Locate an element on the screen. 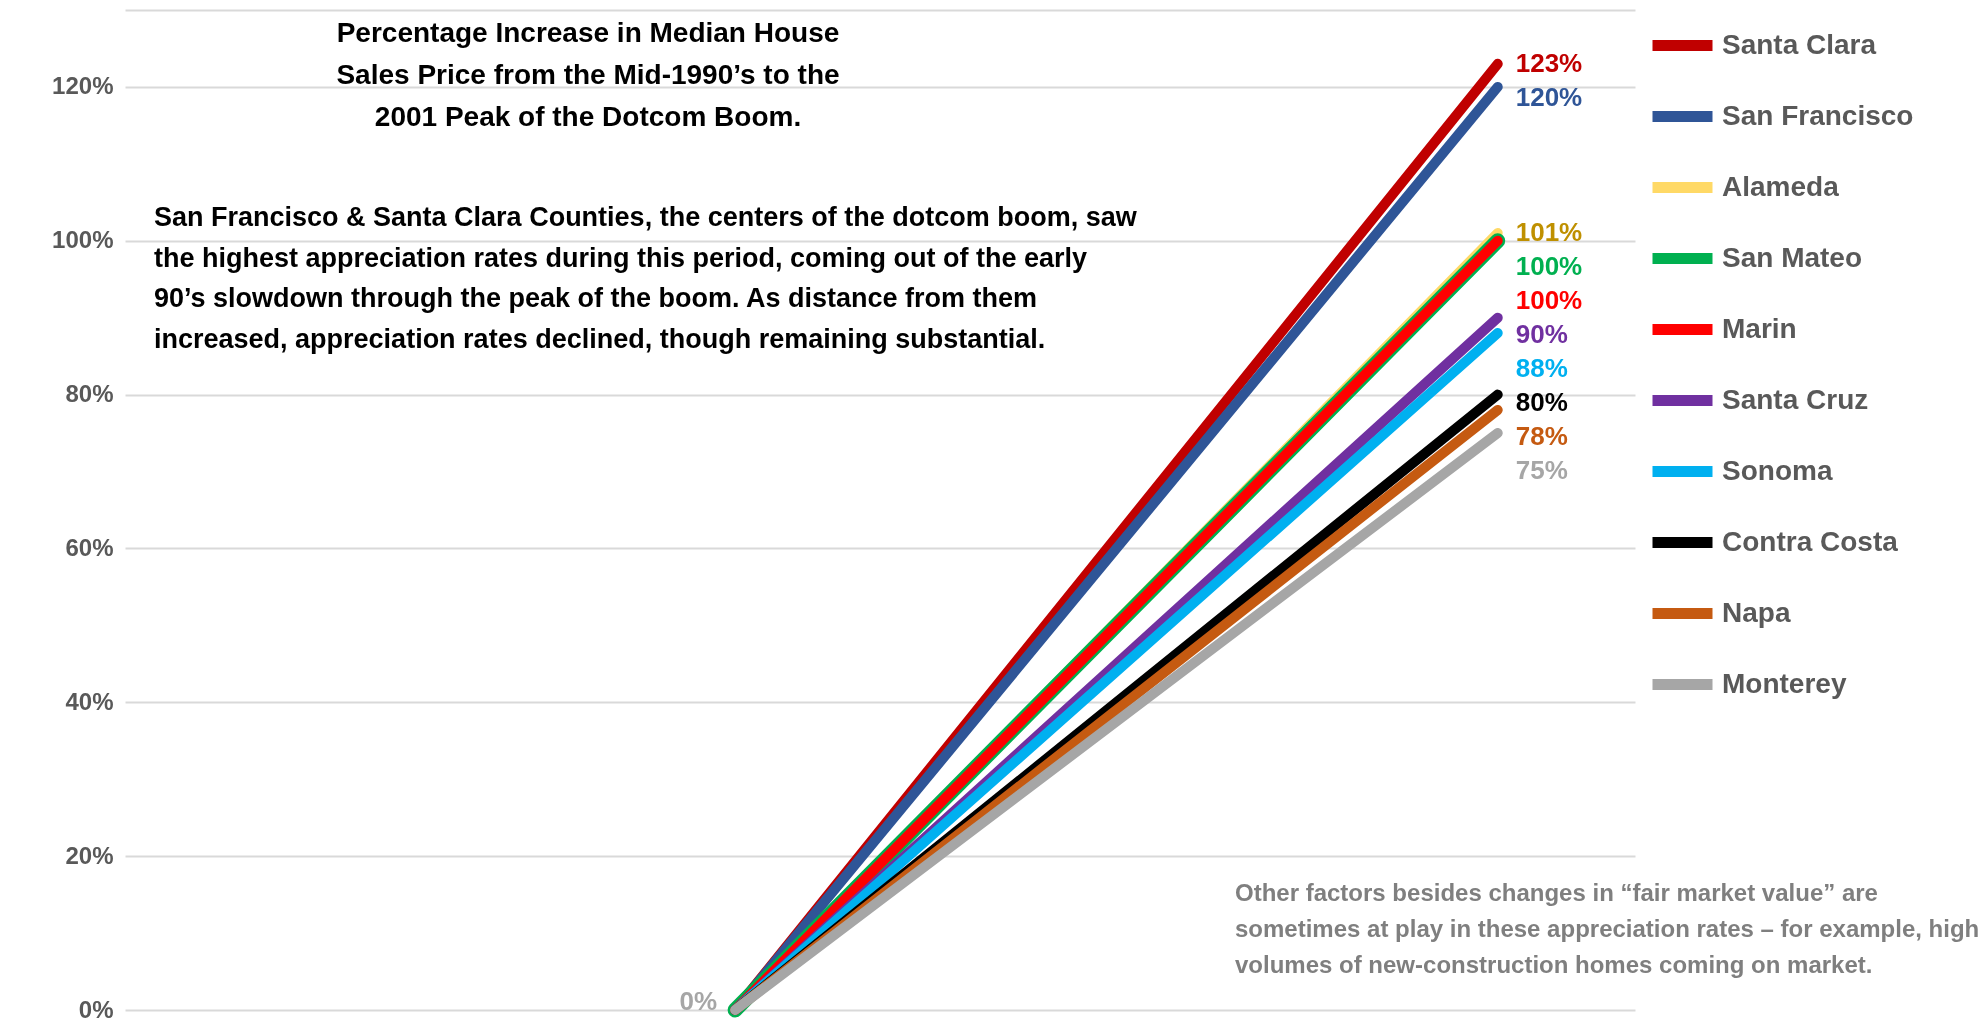 This screenshot has width=1983, height=1022. legend-label: San Mateo is located at coordinates (1792, 257).